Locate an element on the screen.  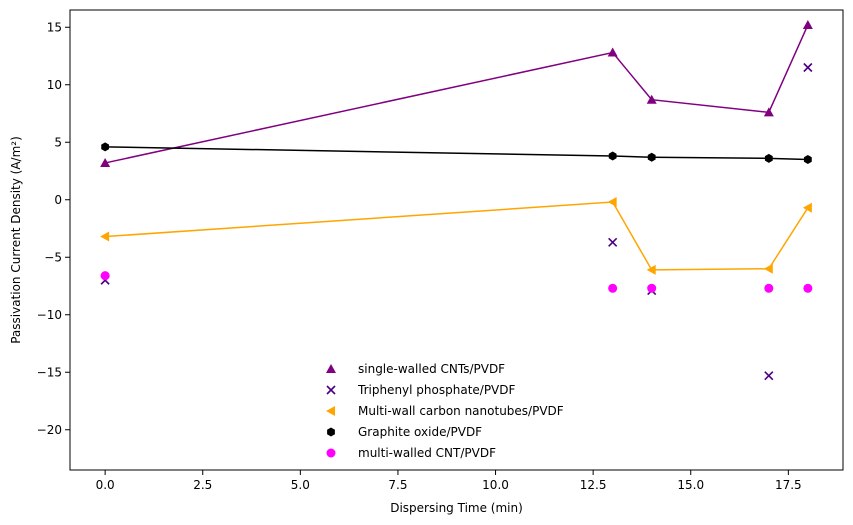
legend-item: Triphenyl phosphate/PVDF is located at coordinates (421, 390).